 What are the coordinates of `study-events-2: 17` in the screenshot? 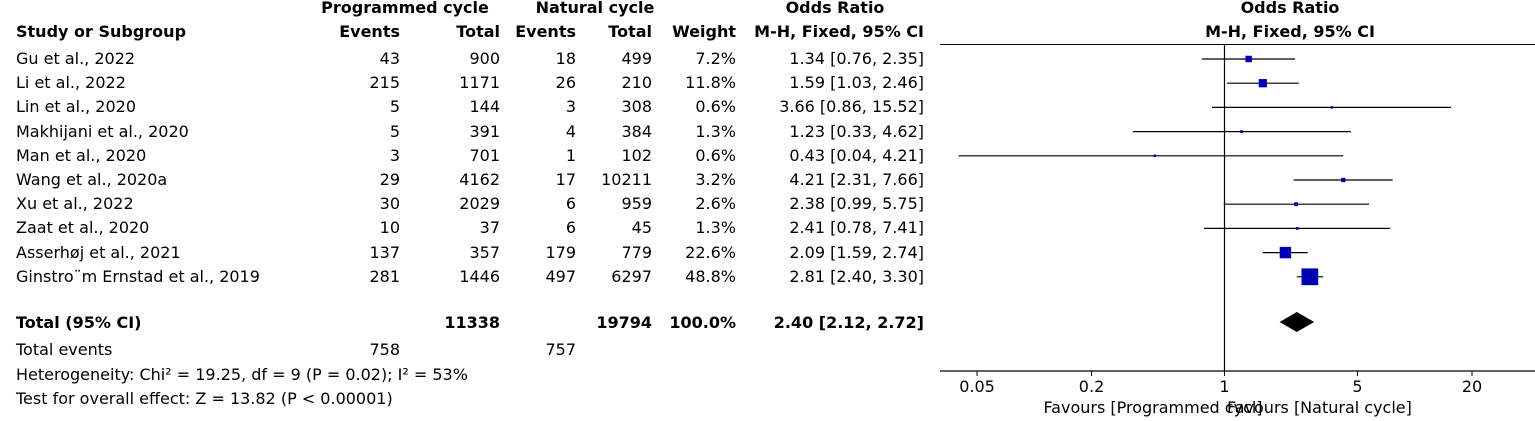 It's located at (565, 179).